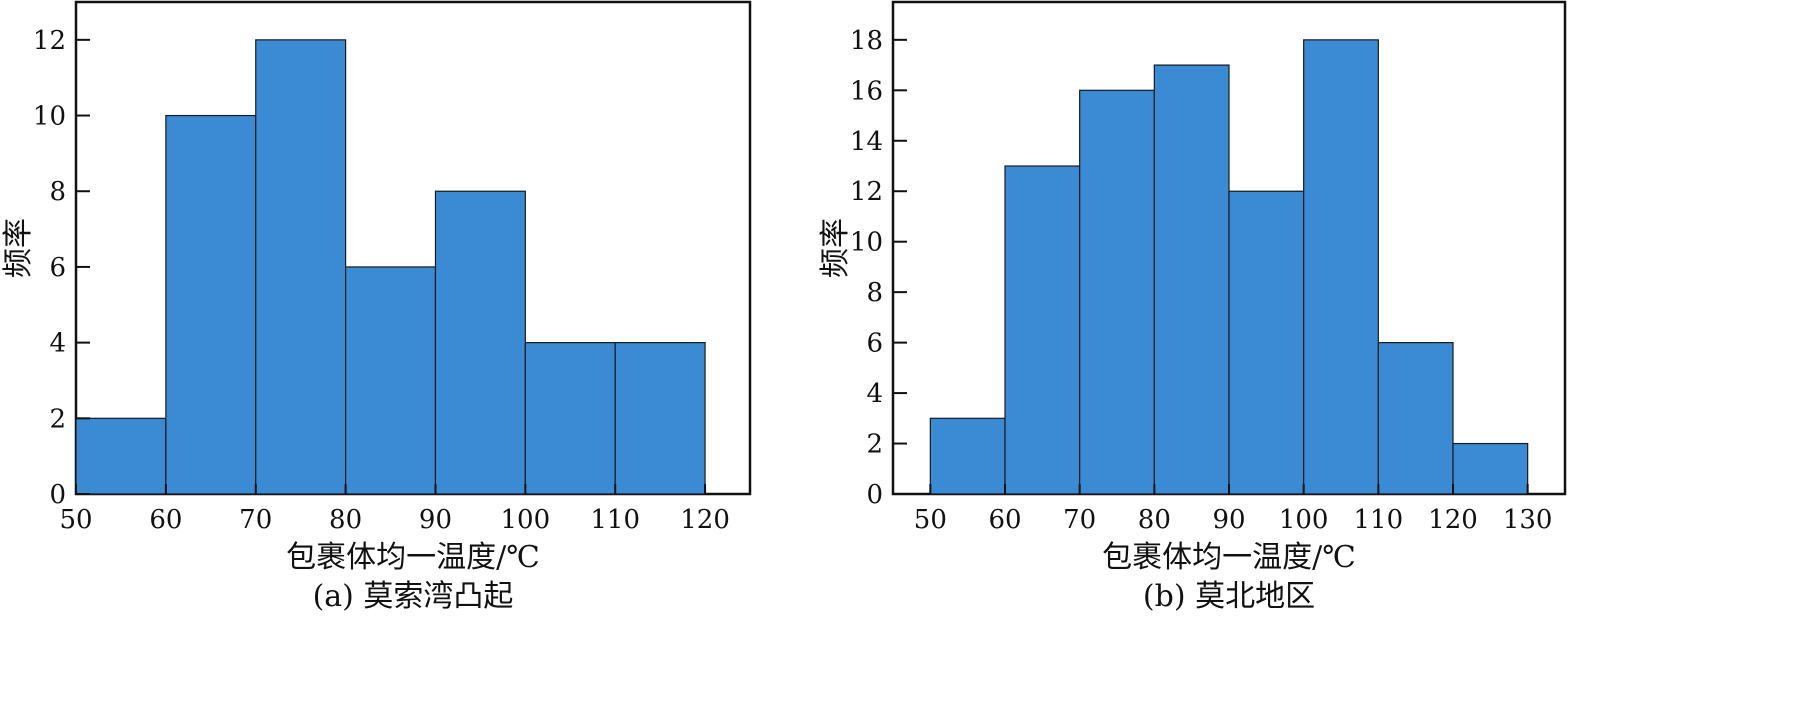 The height and width of the screenshot is (707, 1816). What do you see at coordinates (1229, 596) in the screenshot?
I see `caption-b: (b) 莫北地区` at bounding box center [1229, 596].